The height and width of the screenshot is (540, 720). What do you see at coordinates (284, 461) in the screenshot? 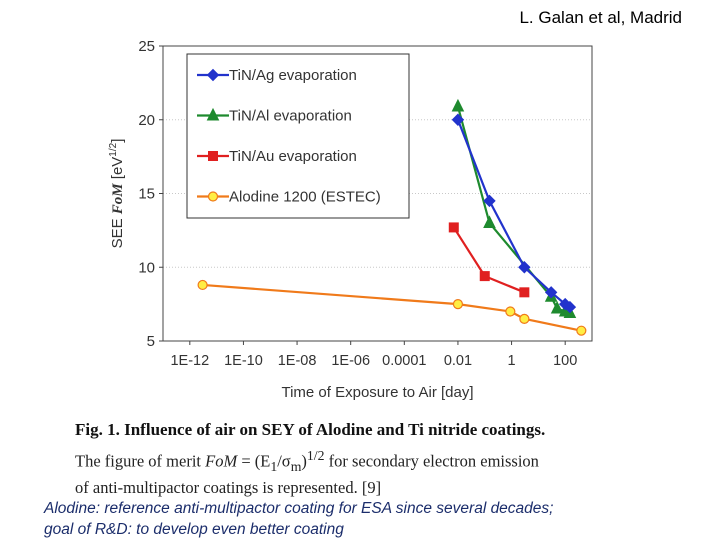
I see `caption-slash: /σ` at bounding box center [284, 461].